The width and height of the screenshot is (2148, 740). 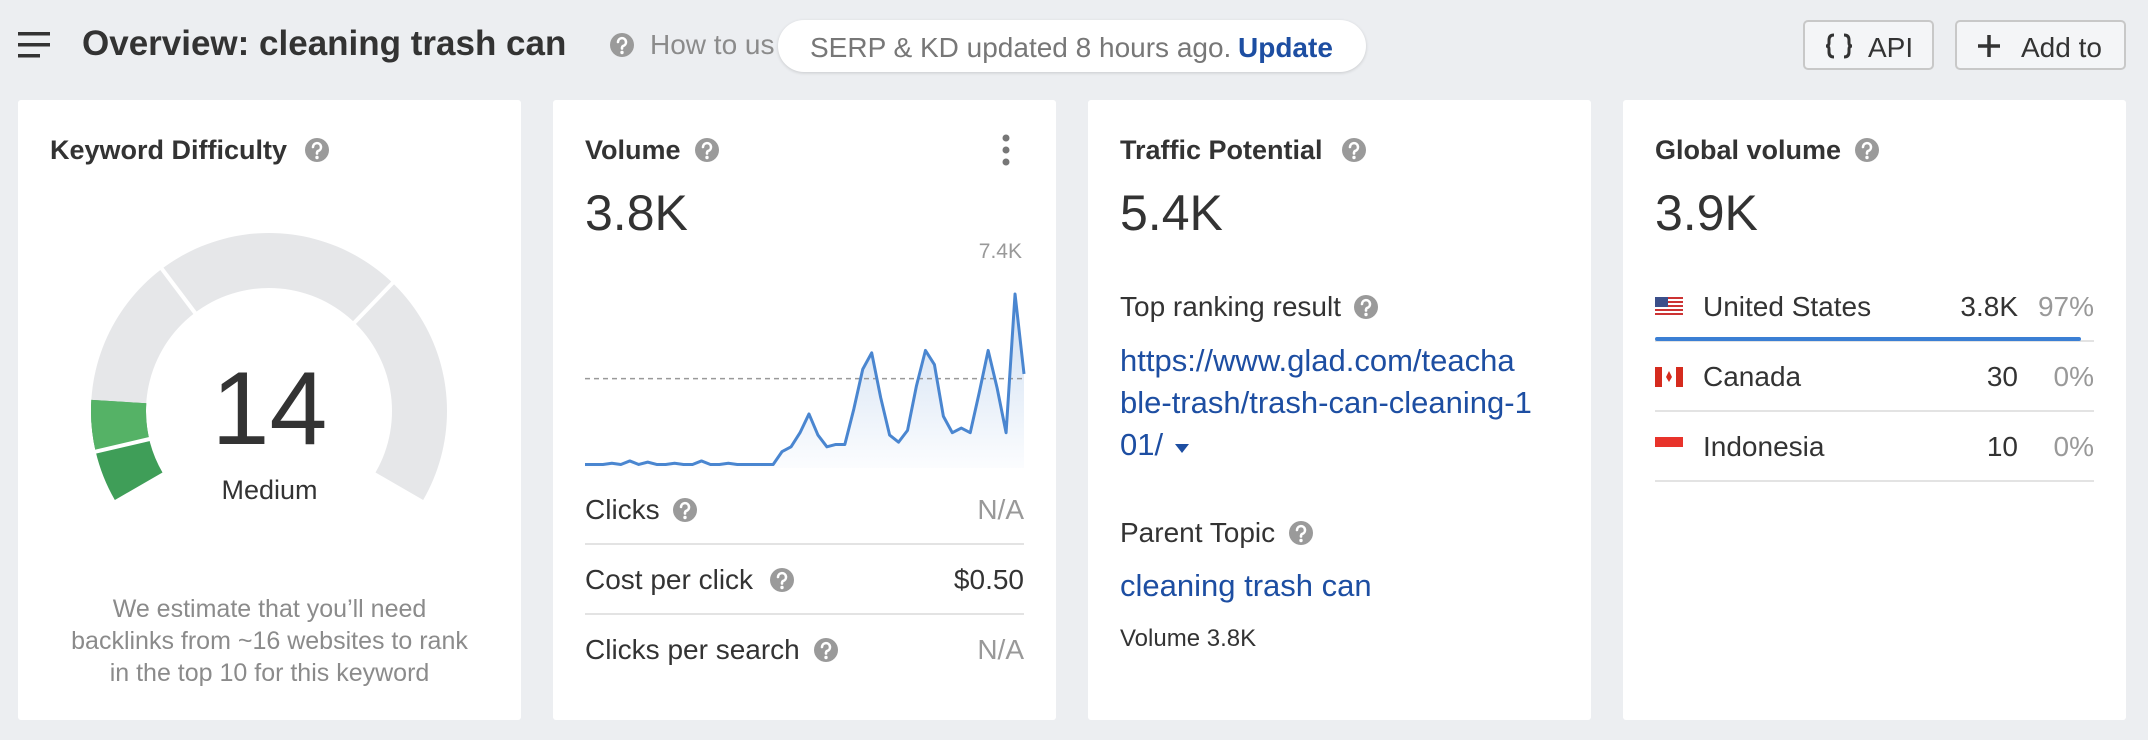 What do you see at coordinates (1142, 444) in the screenshot?
I see `top-result-url: 01/` at bounding box center [1142, 444].